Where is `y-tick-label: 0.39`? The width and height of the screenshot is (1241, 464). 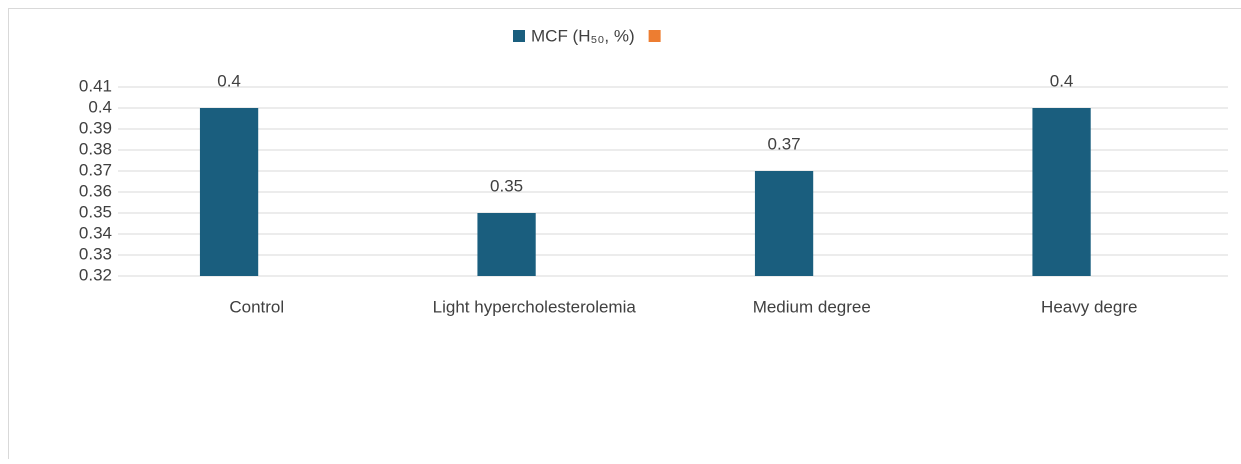 y-tick-label: 0.39 is located at coordinates (95, 127).